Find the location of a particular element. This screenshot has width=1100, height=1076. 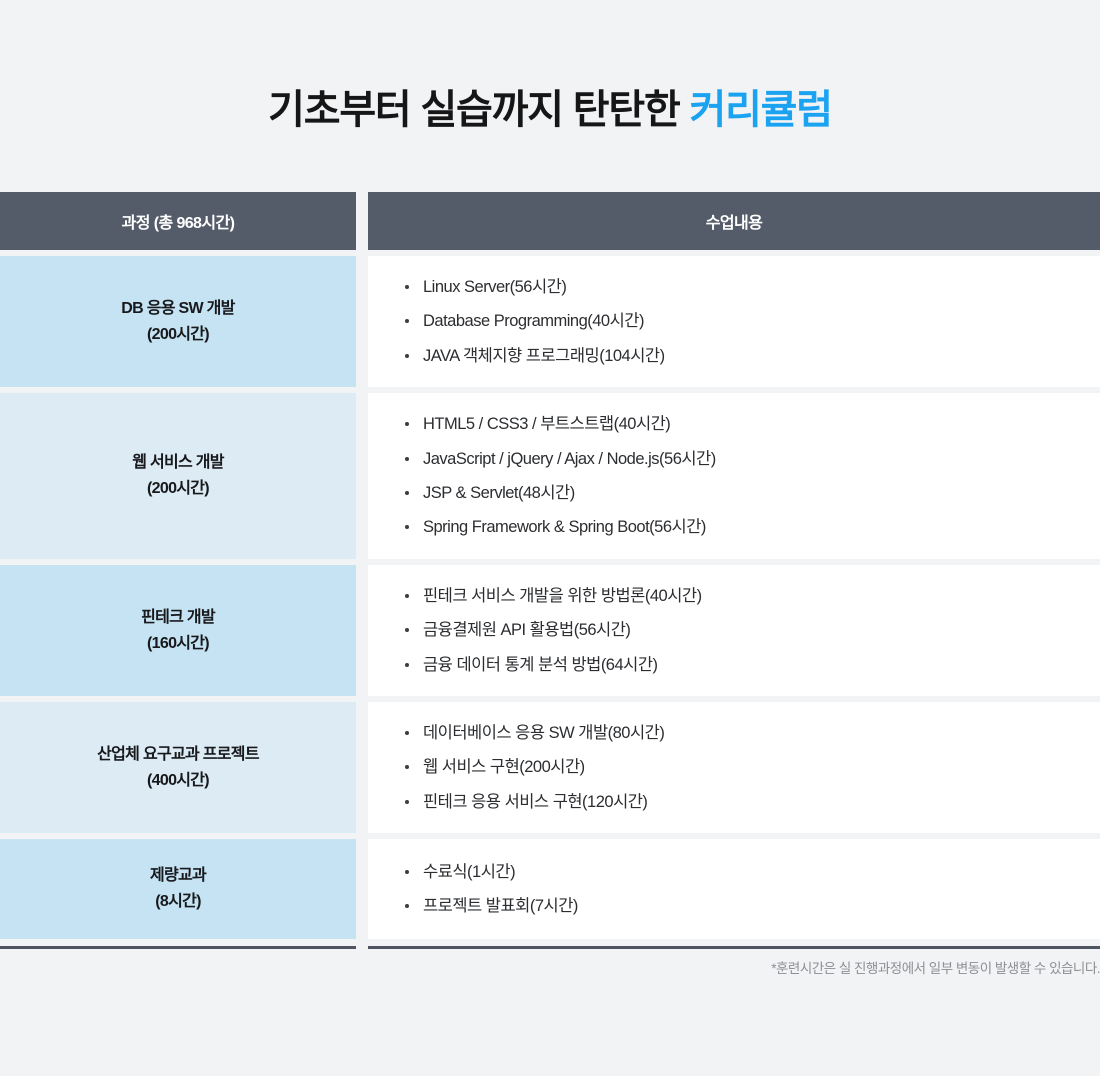

page-header: 기초부터 실습까지 탄탄한 커리큘럼 is located at coordinates (550, 67).